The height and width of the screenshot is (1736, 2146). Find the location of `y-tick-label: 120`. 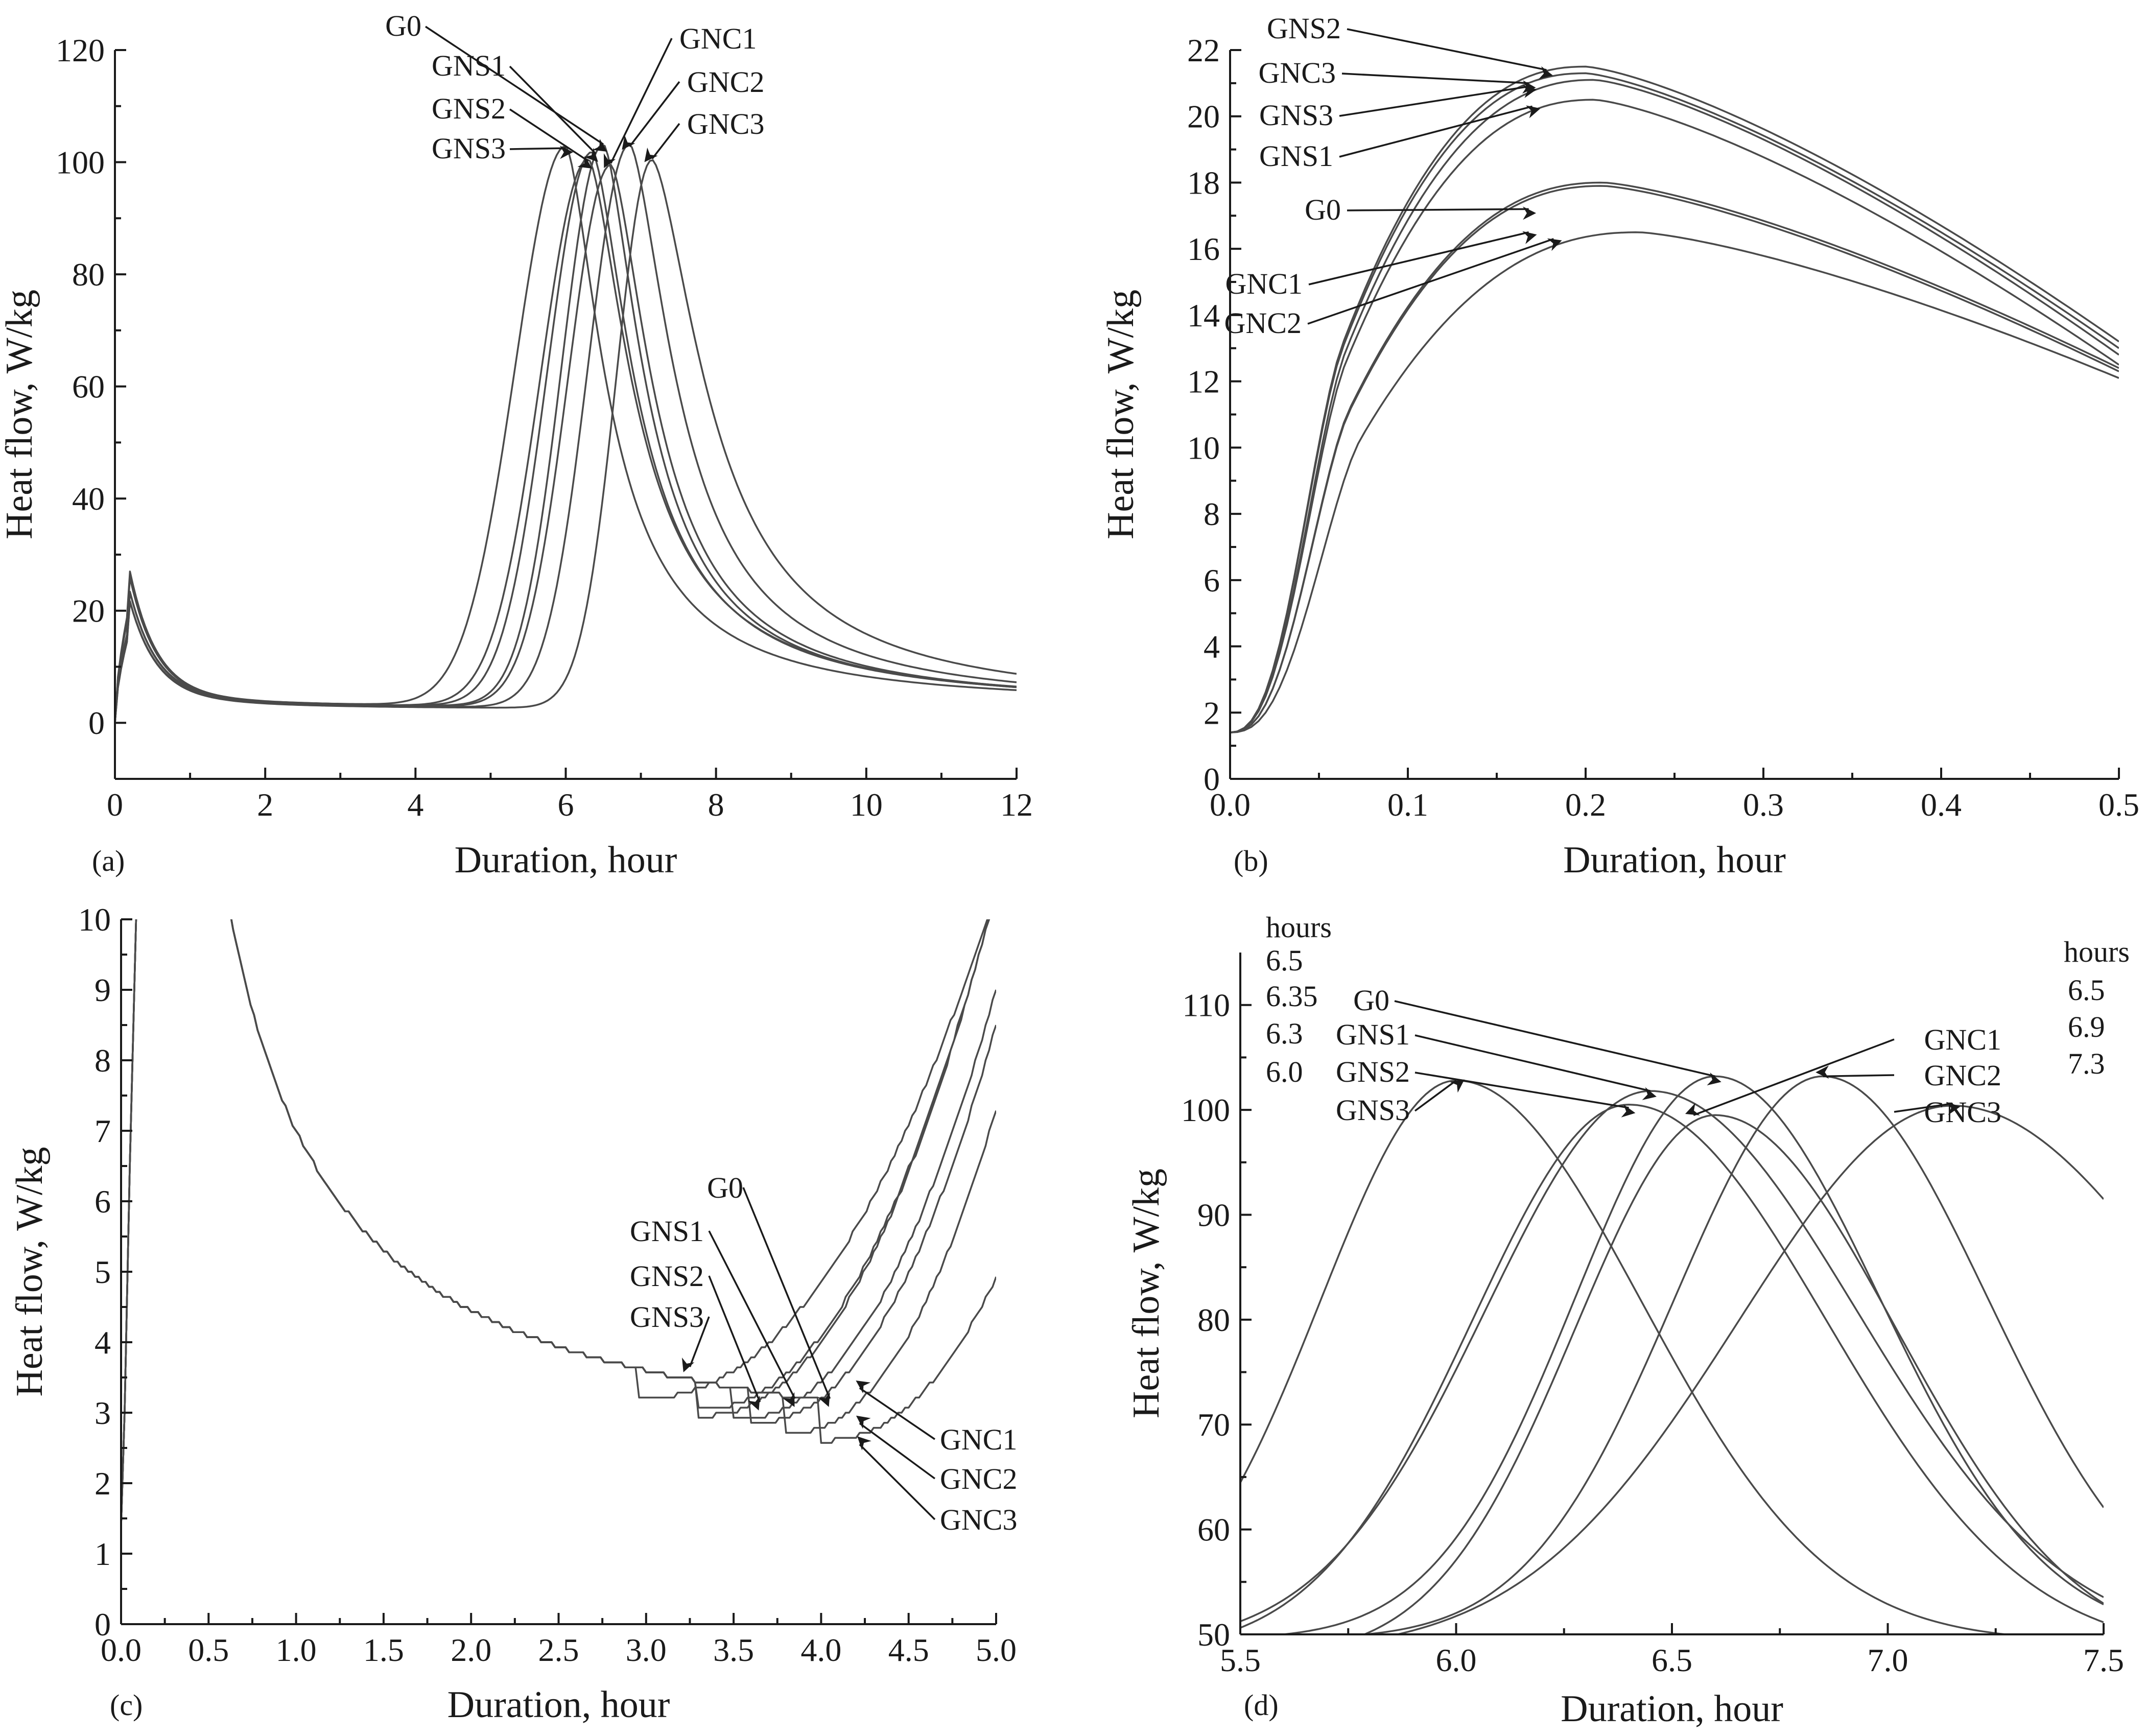

y-tick-label: 120 is located at coordinates (80, 50).